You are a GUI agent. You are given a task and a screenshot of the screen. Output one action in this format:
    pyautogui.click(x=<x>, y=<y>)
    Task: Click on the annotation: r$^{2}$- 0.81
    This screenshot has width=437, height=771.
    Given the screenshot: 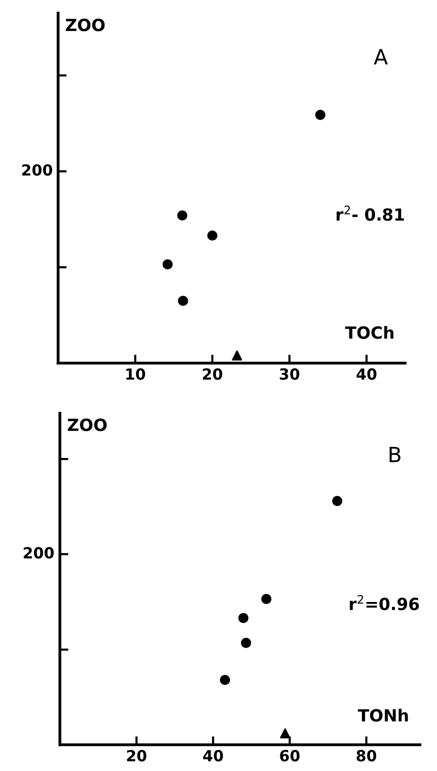 What is the action you would take?
    pyautogui.click(x=370, y=213)
    